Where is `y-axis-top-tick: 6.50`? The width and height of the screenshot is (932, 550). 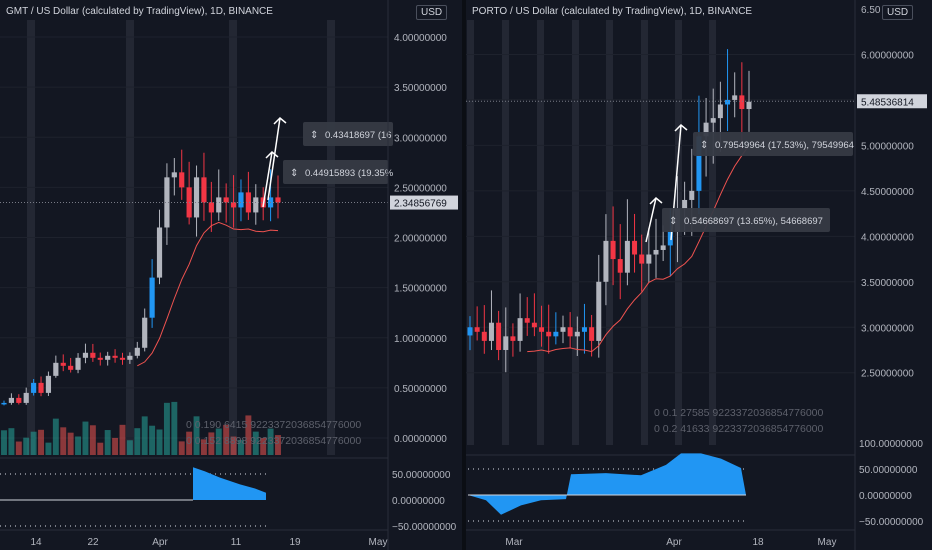
y-axis-top-tick: 6.50 is located at coordinates (871, 10).